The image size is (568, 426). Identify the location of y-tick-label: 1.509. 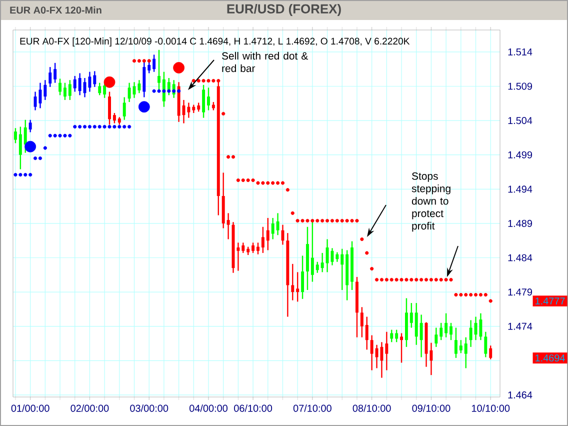
(520, 86).